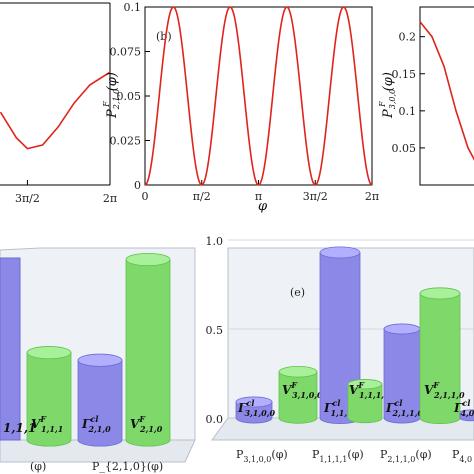 Image resolution: width=474 pixels, height=474 pixels. What do you see at coordinates (133, 7) in the screenshot?
I see `panel-b-y-tick-label-4: 0.1` at bounding box center [133, 7].